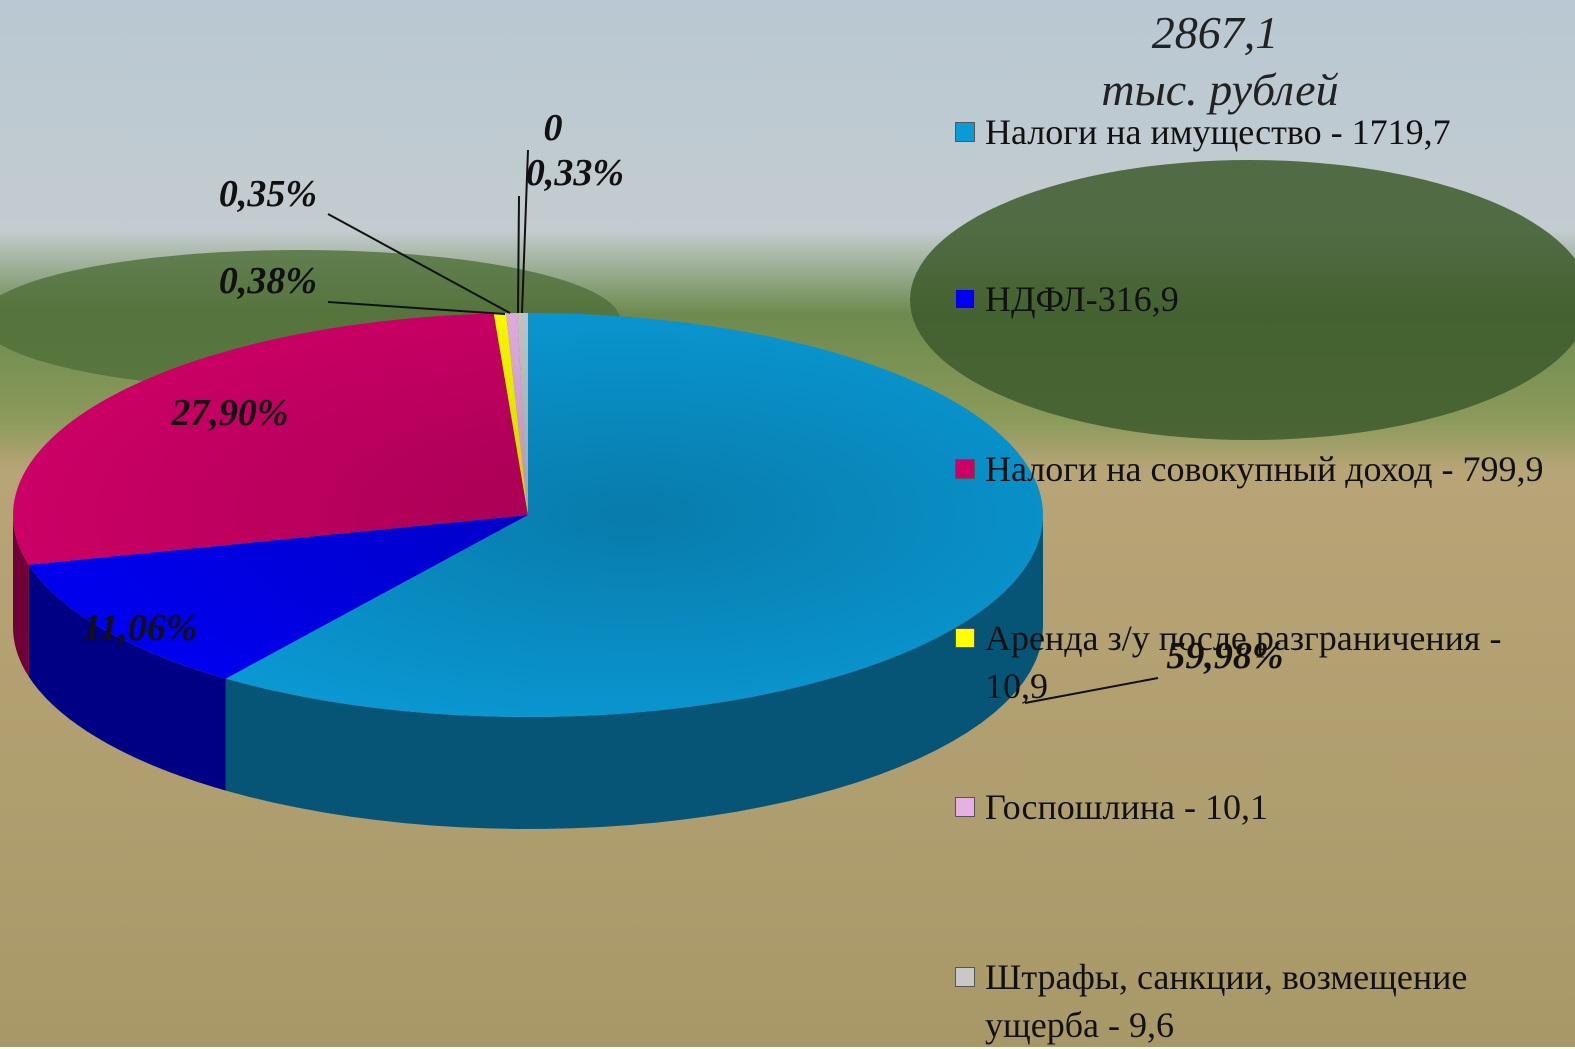  Describe the element at coordinates (229, 413) in the screenshot. I see `data-label: 27,90%` at that location.